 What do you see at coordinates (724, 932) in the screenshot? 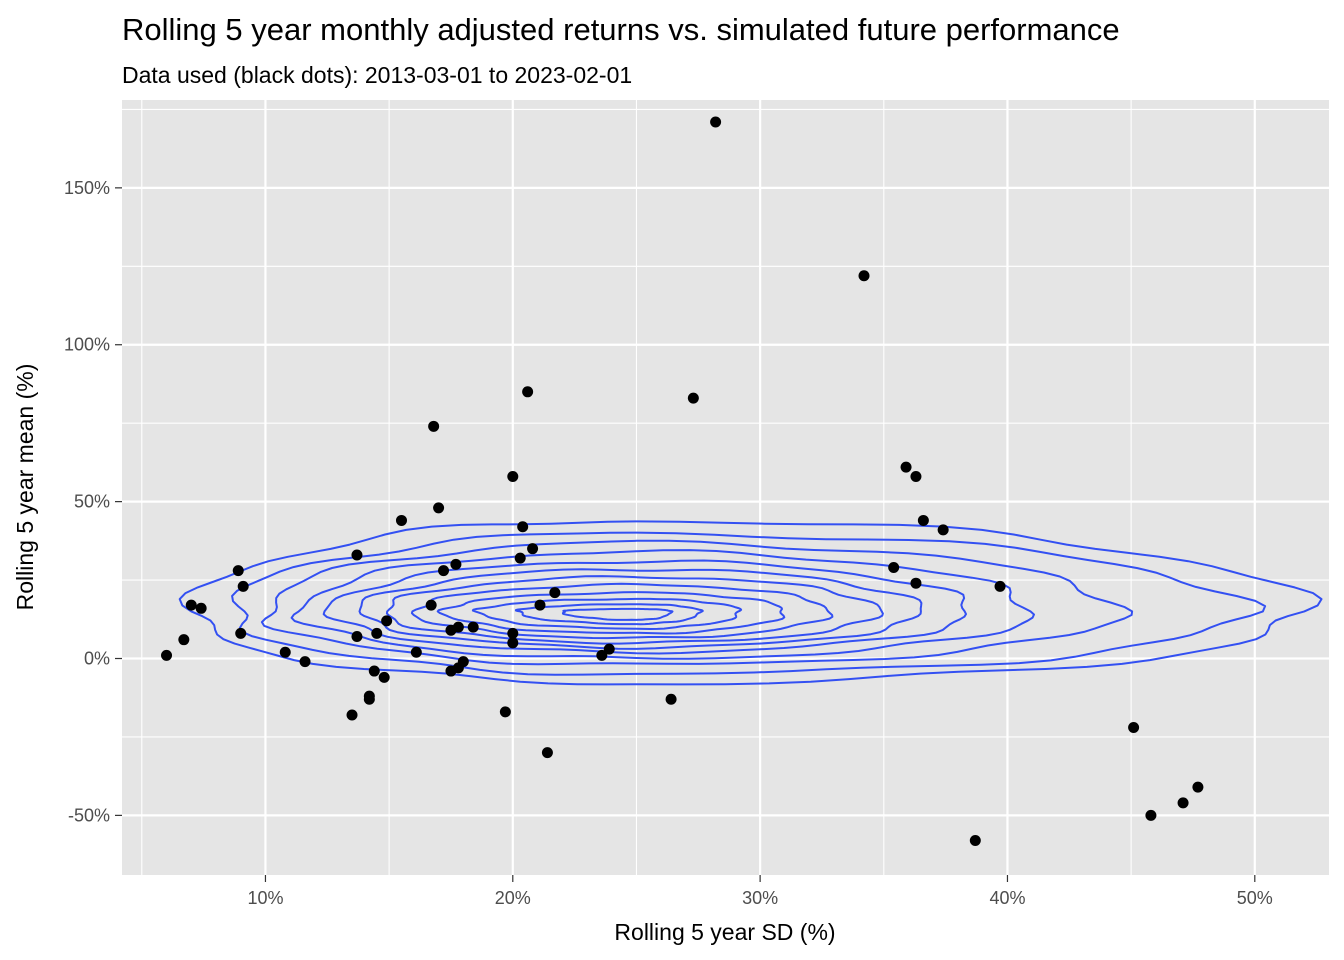
I see `x-axis-title: Rolling 5 year SD (%)` at bounding box center [724, 932].